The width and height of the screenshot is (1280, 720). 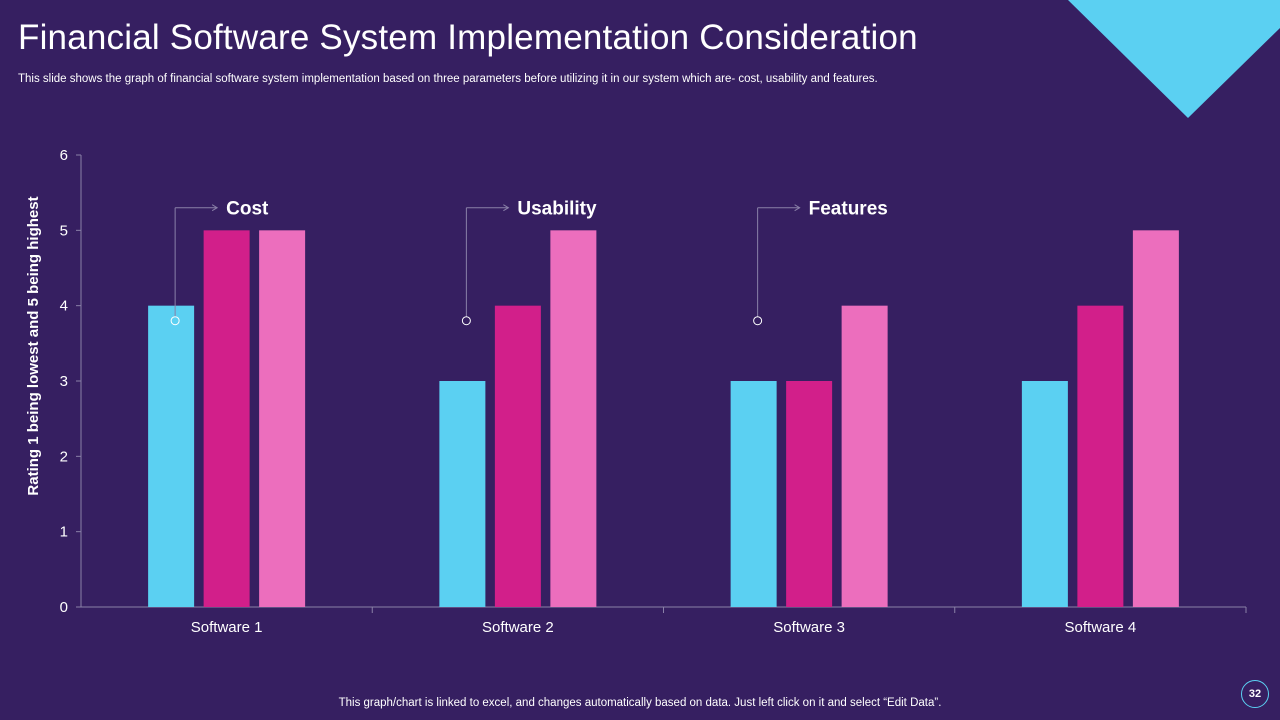 What do you see at coordinates (64, 532) in the screenshot?
I see `y-tick-label: 1` at bounding box center [64, 532].